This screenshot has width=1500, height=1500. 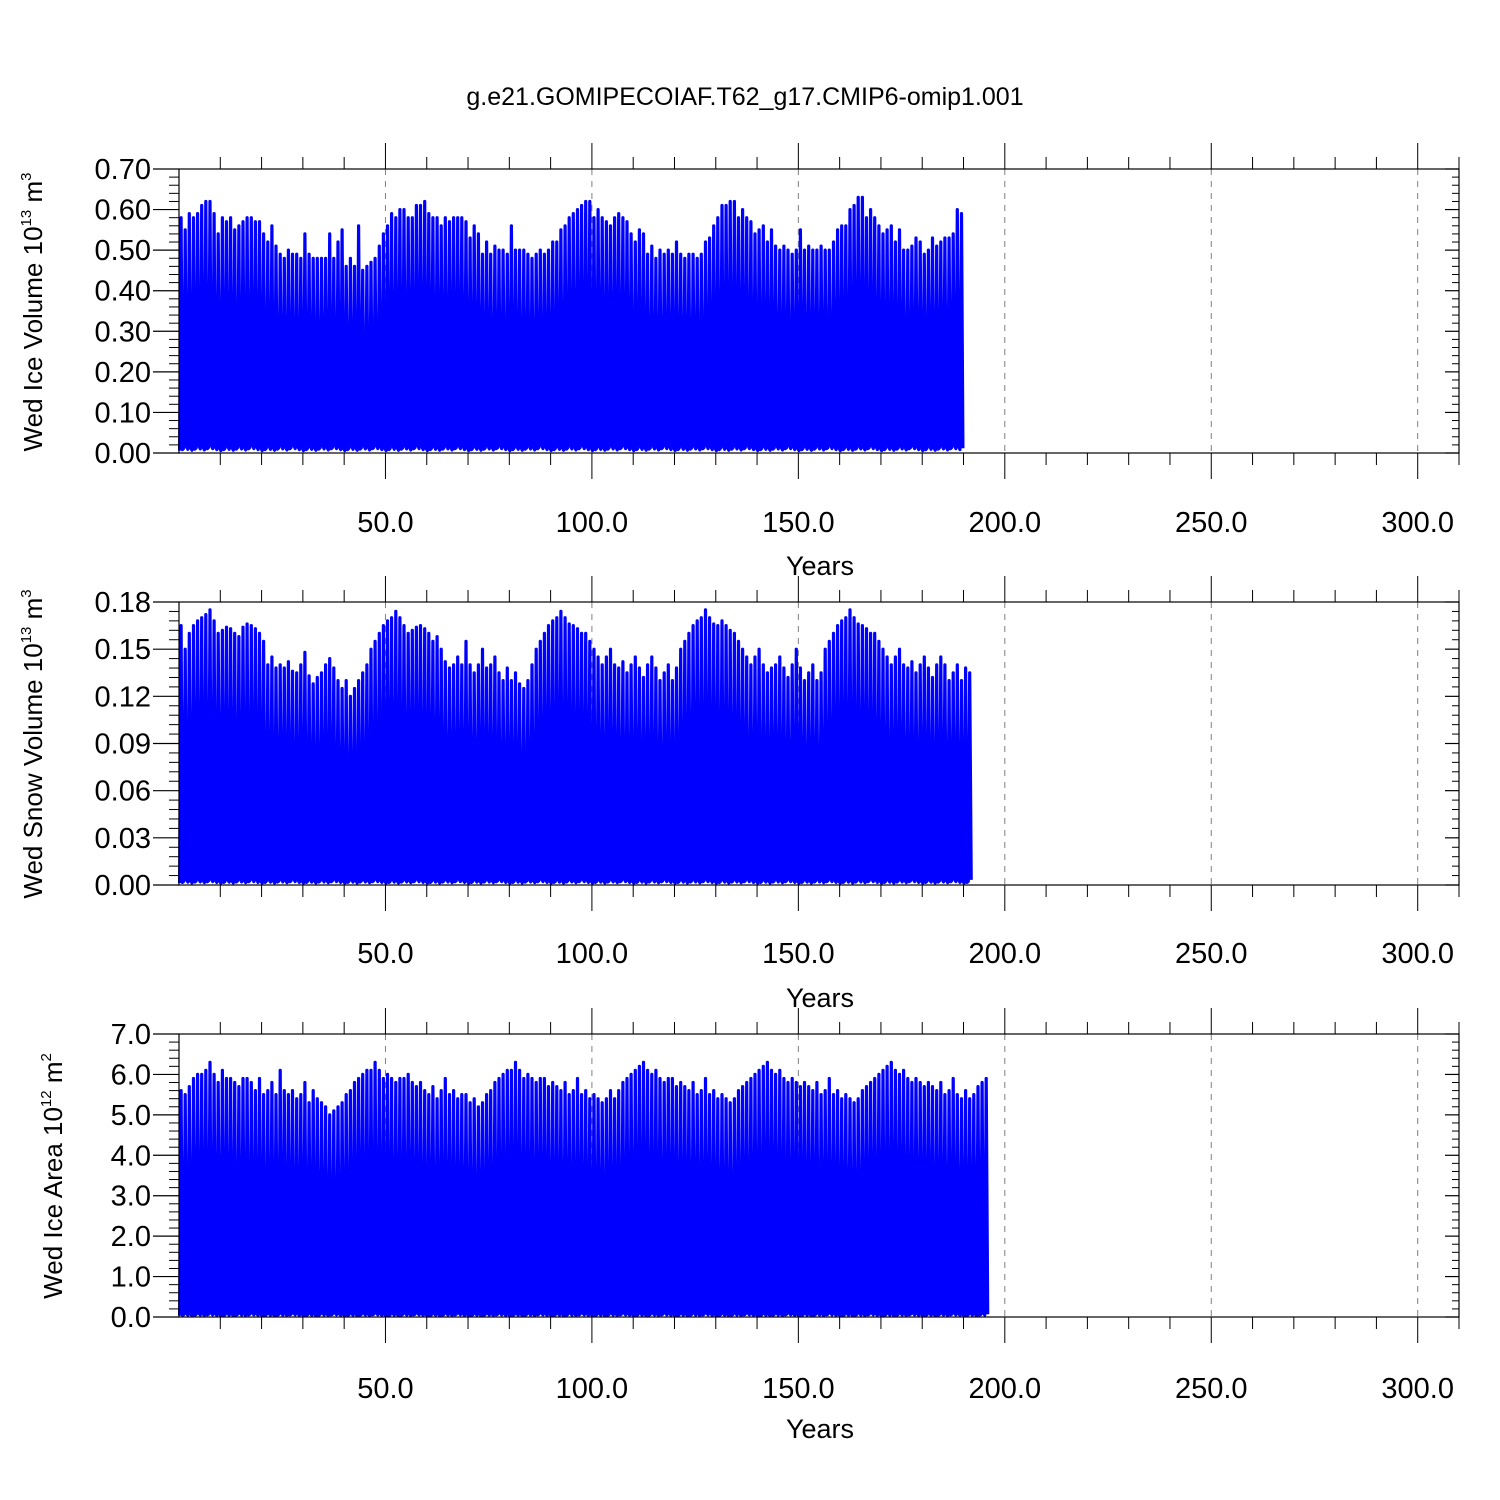 I want to click on y-tick-label: 0.06, so click(x=123, y=792).